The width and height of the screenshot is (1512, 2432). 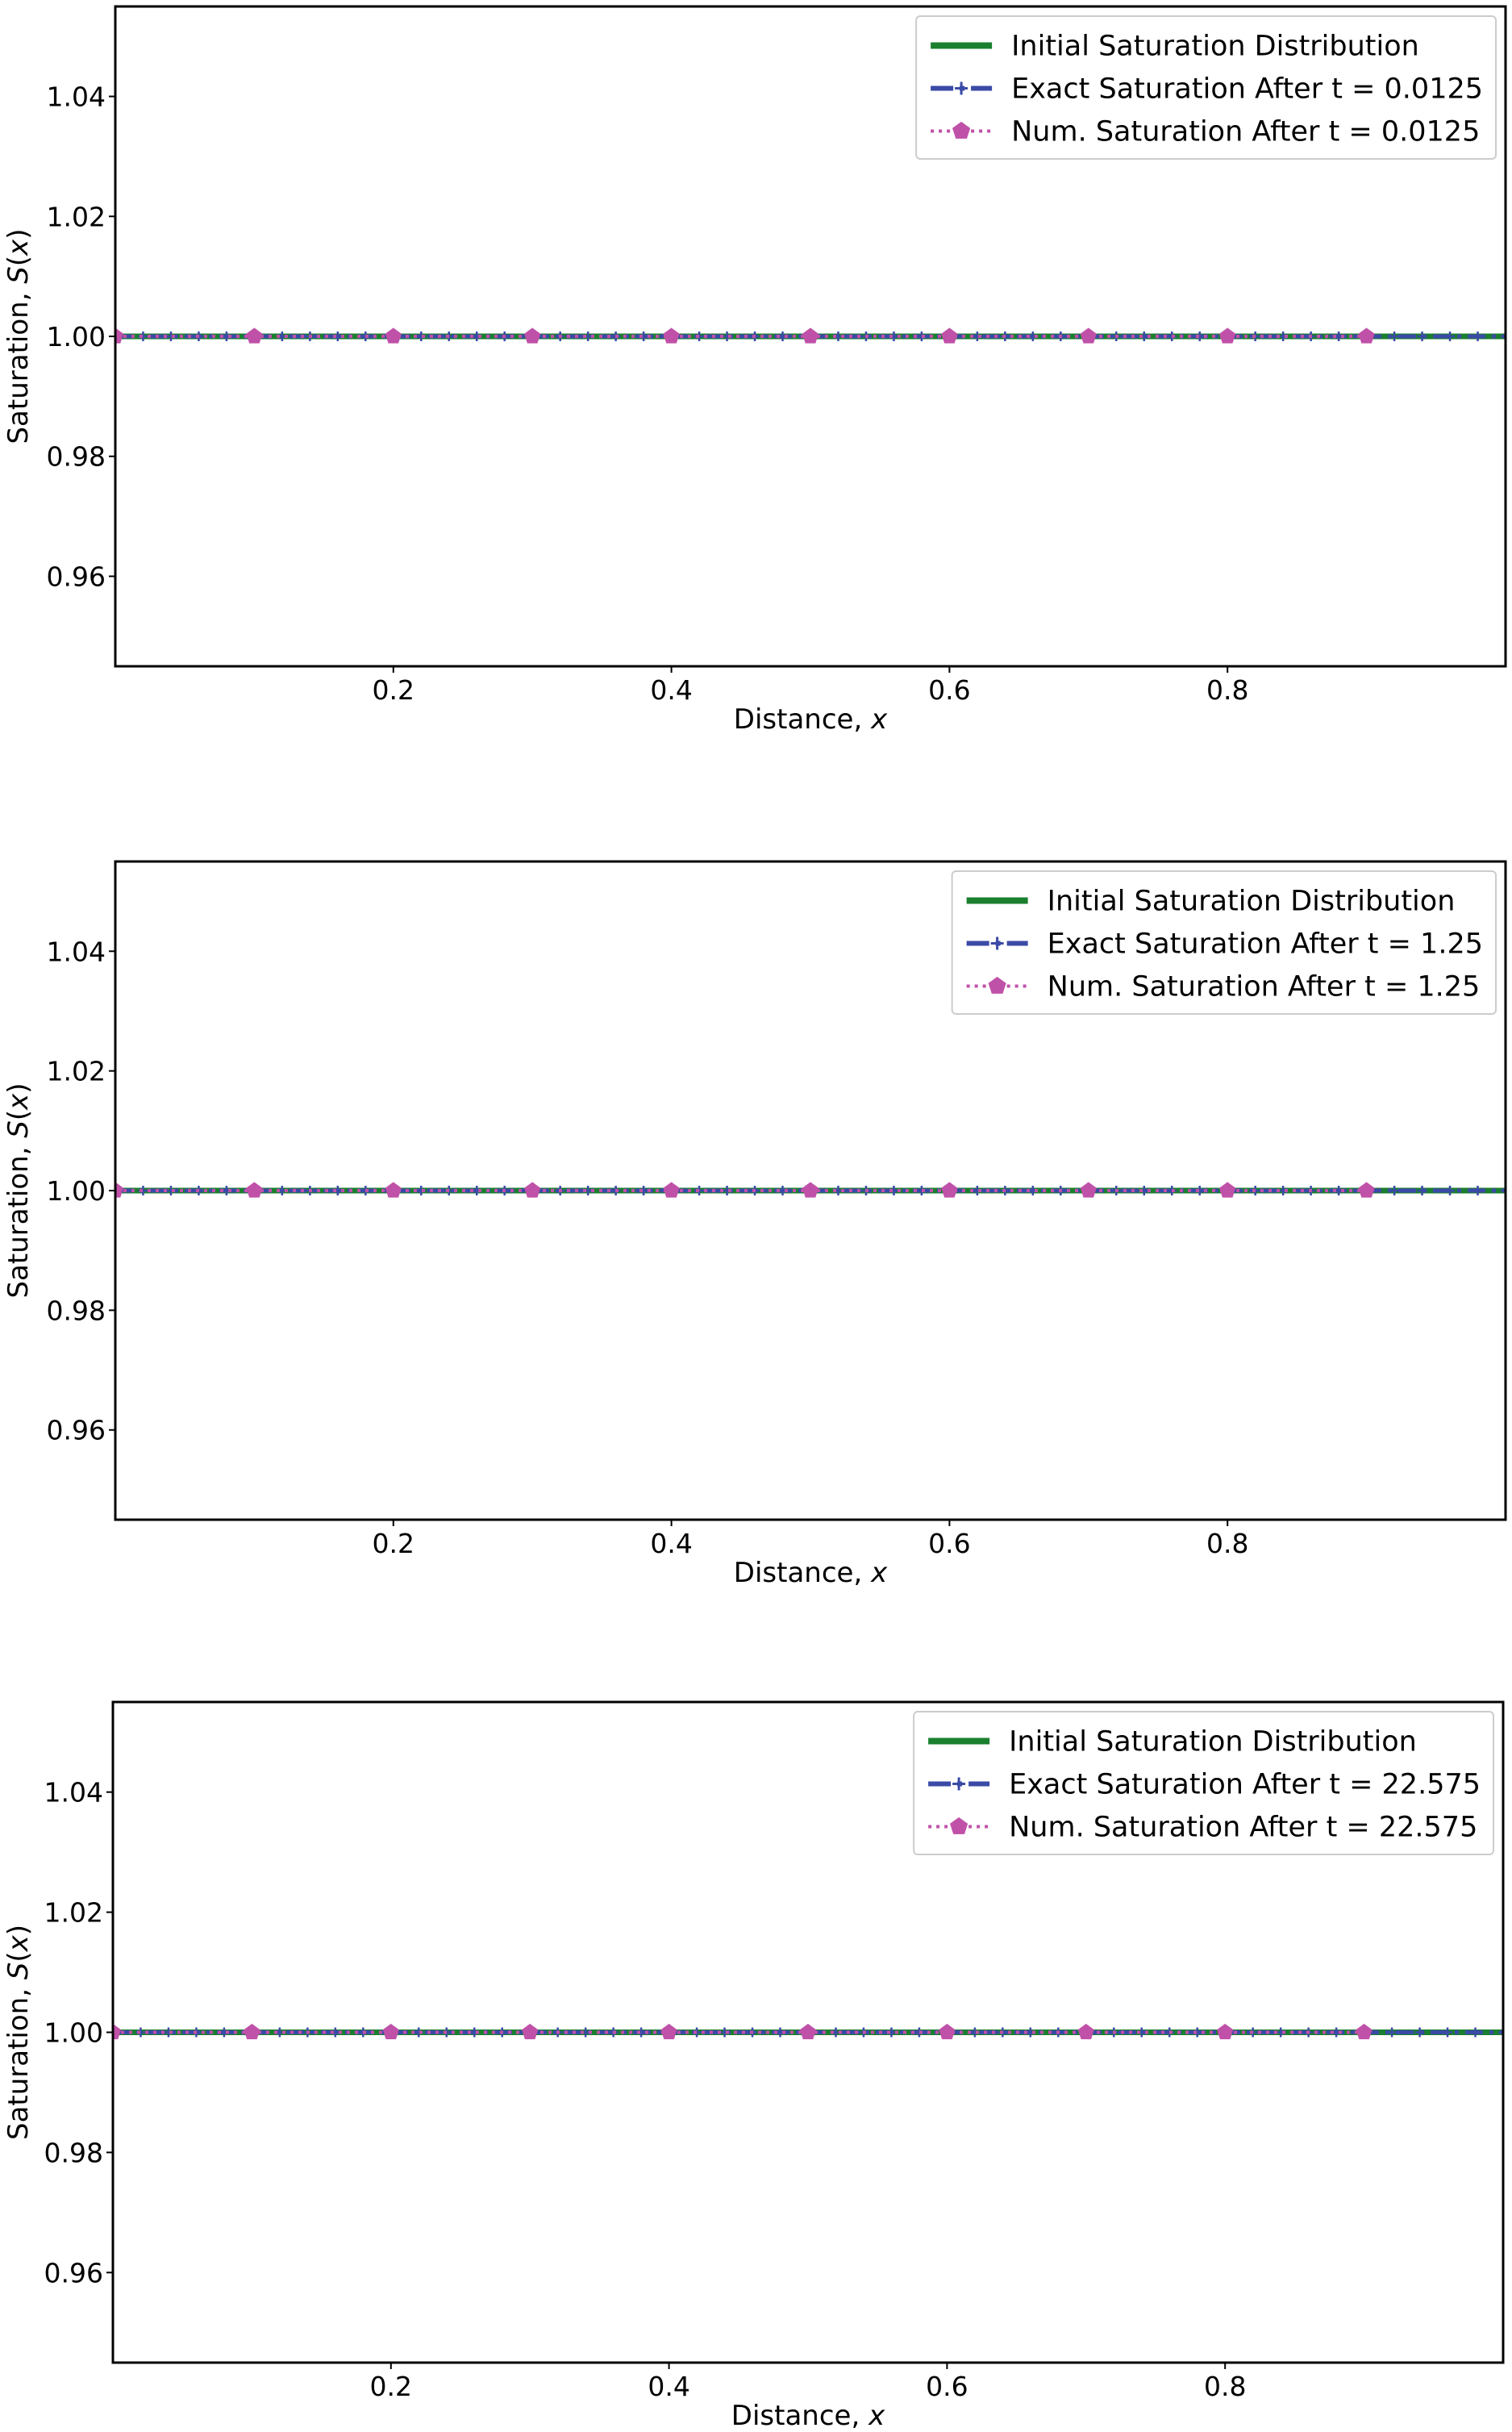 I want to click on legend-entry-3: Num. Saturation After t = 1.25, so click(x=1223, y=987).